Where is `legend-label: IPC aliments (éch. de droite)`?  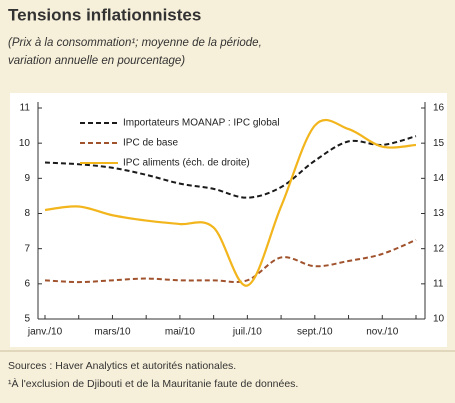
legend-label: IPC aliments (éch. de droite) is located at coordinates (186, 163).